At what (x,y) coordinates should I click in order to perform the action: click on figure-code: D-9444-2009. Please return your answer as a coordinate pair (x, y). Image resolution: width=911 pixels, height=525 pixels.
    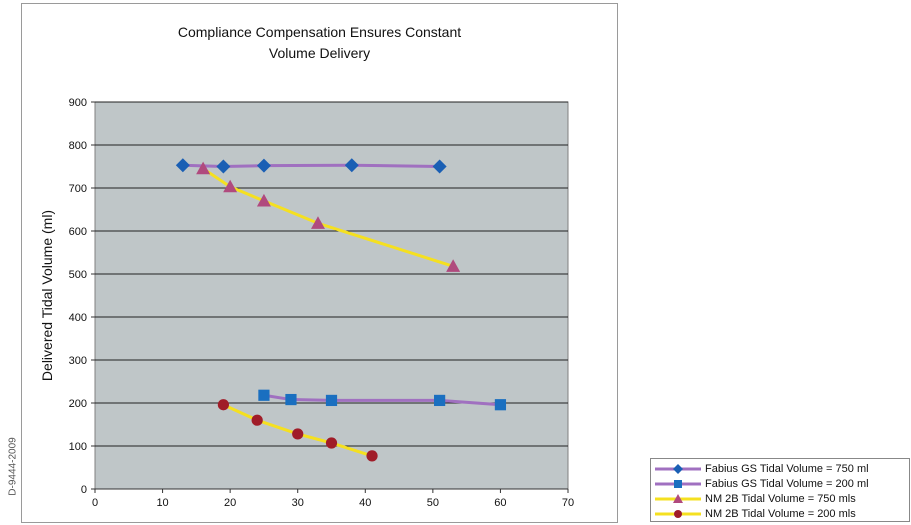
    Looking at the image, I should click on (13, 466).